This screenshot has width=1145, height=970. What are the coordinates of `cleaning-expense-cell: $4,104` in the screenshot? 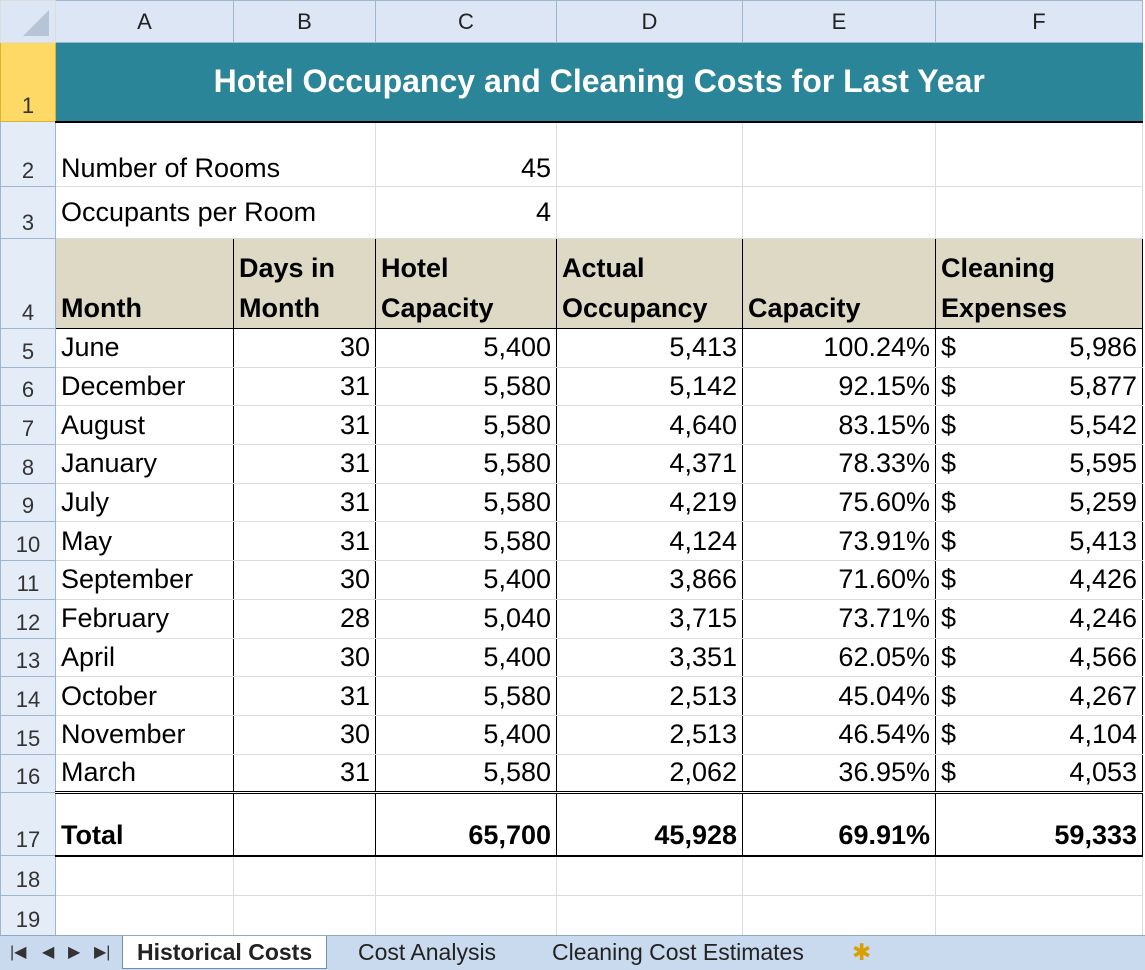 It's located at (1039, 734).